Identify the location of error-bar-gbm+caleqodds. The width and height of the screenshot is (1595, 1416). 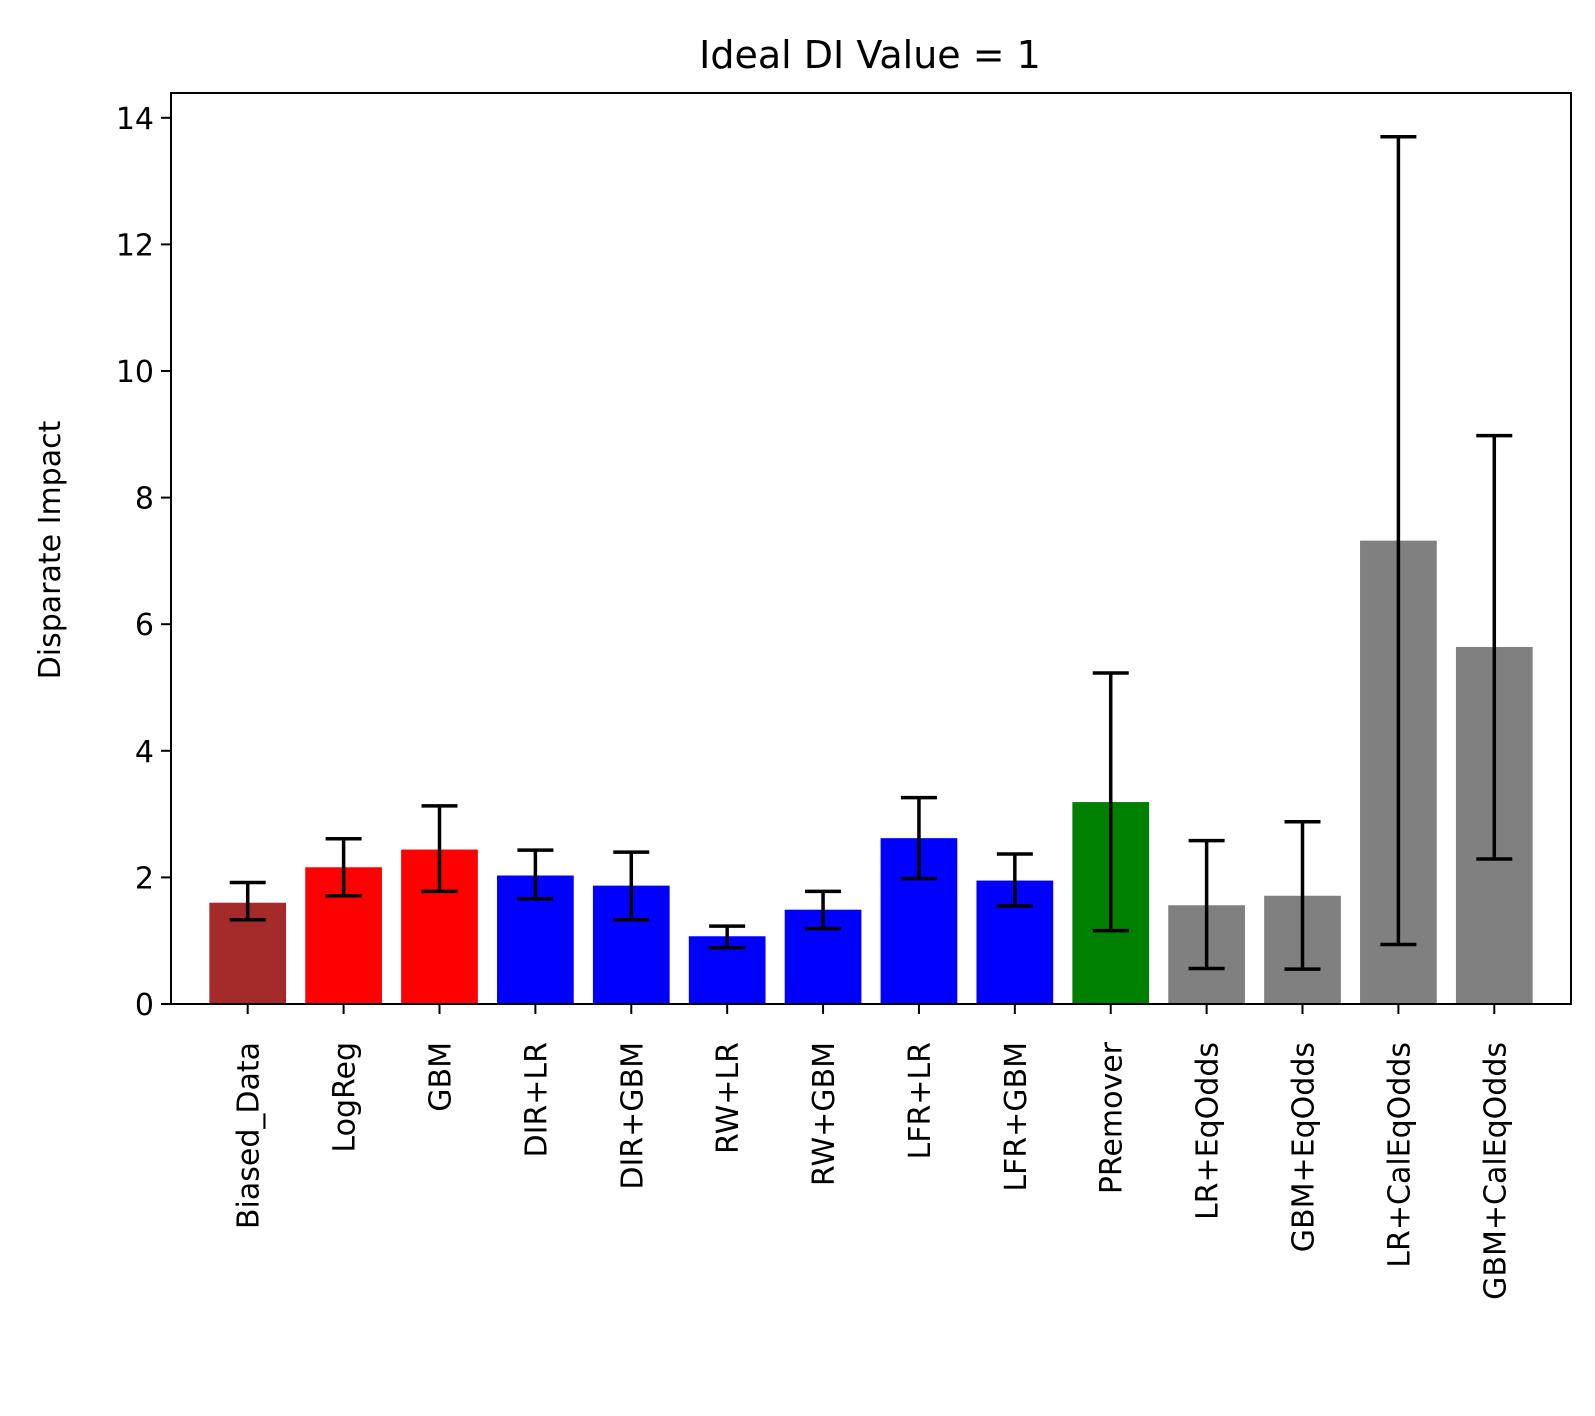
(1494, 647).